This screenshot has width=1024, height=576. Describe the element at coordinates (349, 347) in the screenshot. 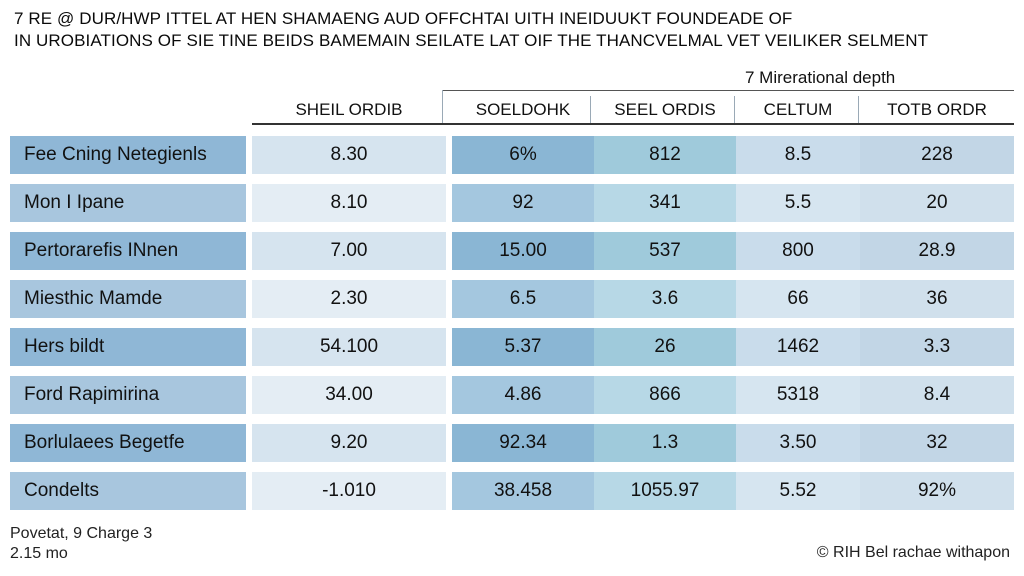

I see `table-cell: 54.100` at that location.